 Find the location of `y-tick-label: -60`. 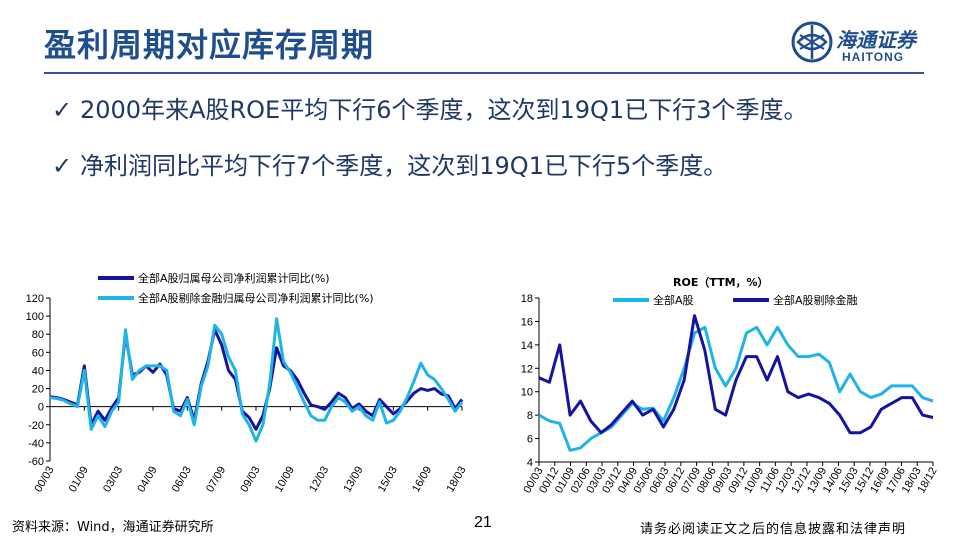

y-tick-label: -60 is located at coordinates (36, 462).